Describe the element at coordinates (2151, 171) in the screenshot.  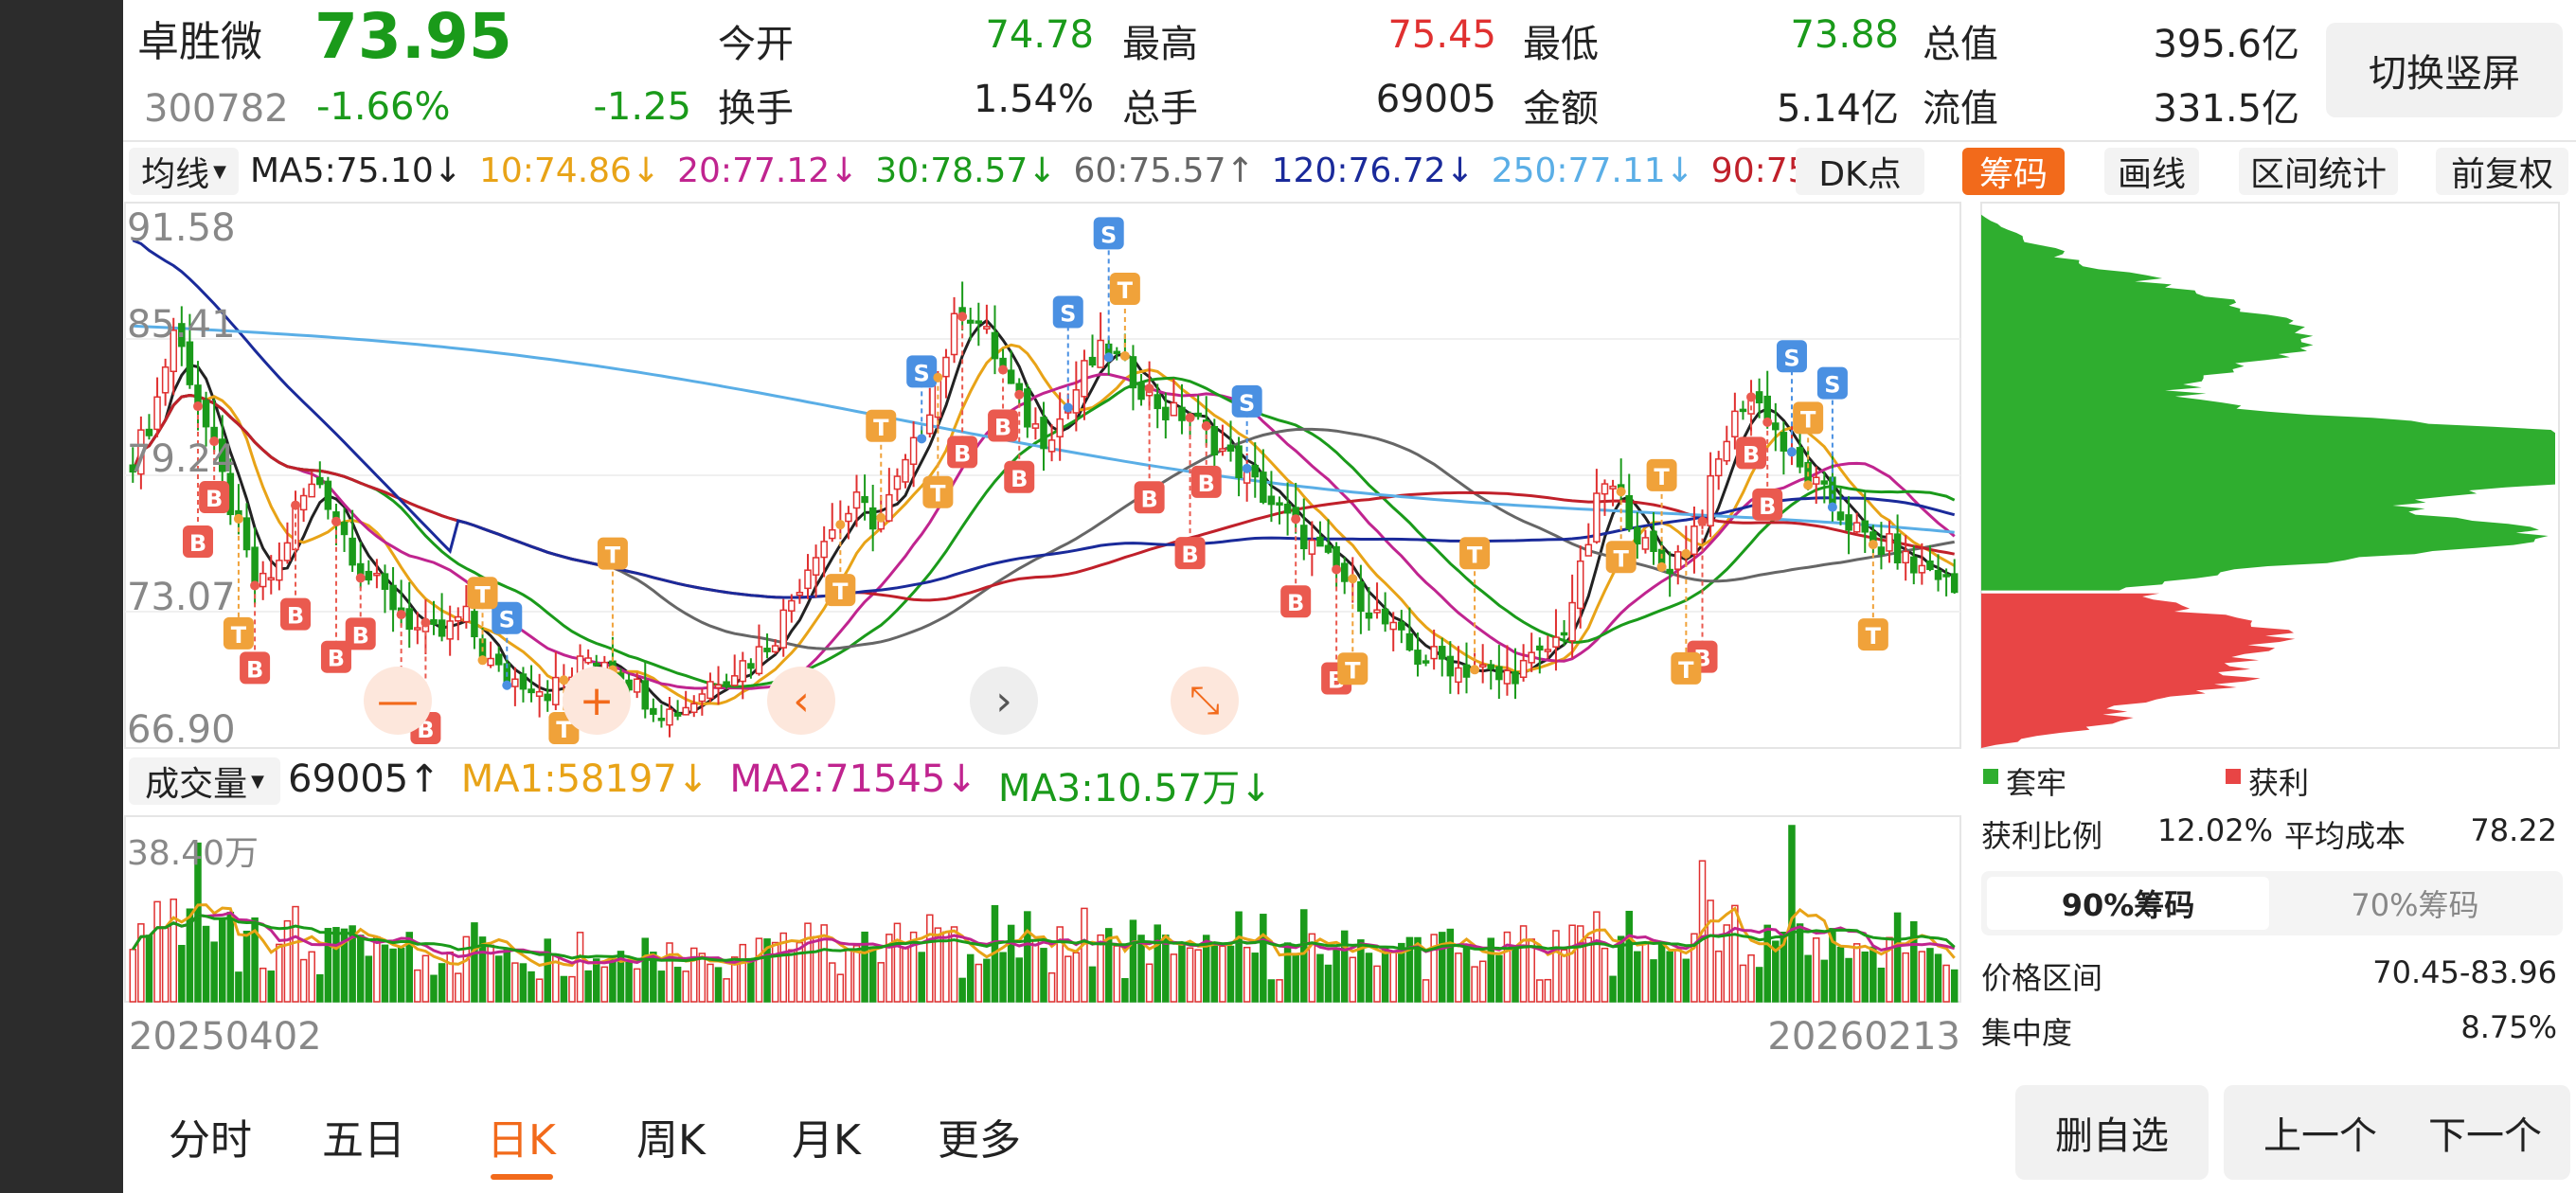
I see `draw-line-button: 画线` at that location.